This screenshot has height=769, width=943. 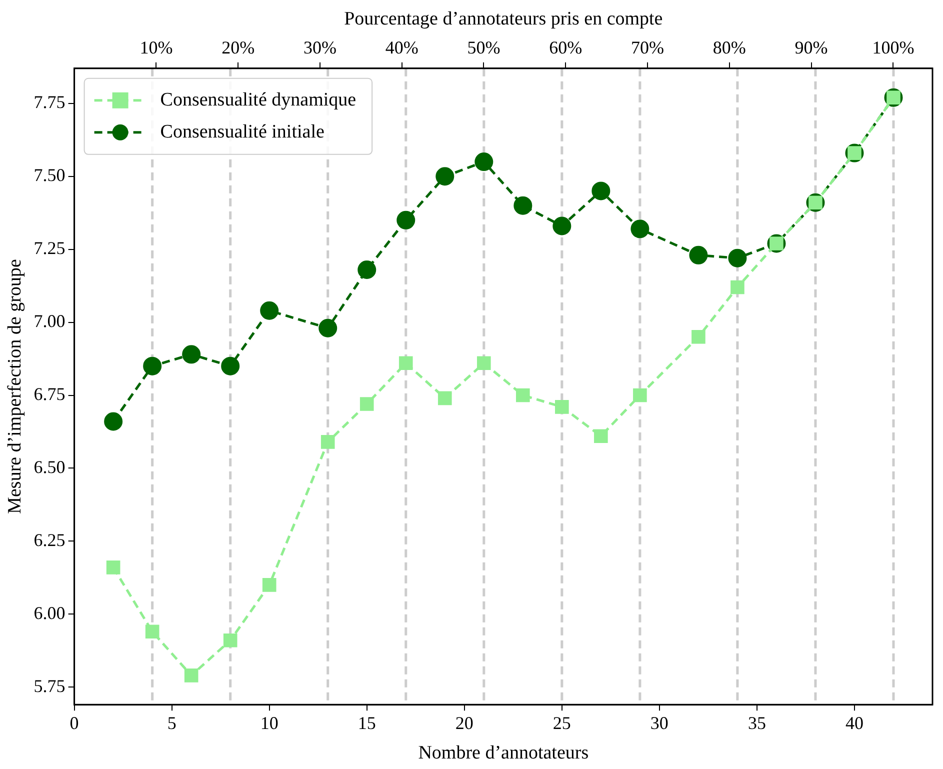 What do you see at coordinates (483, 47) in the screenshot?
I see `x2-tick-label: 50%` at bounding box center [483, 47].